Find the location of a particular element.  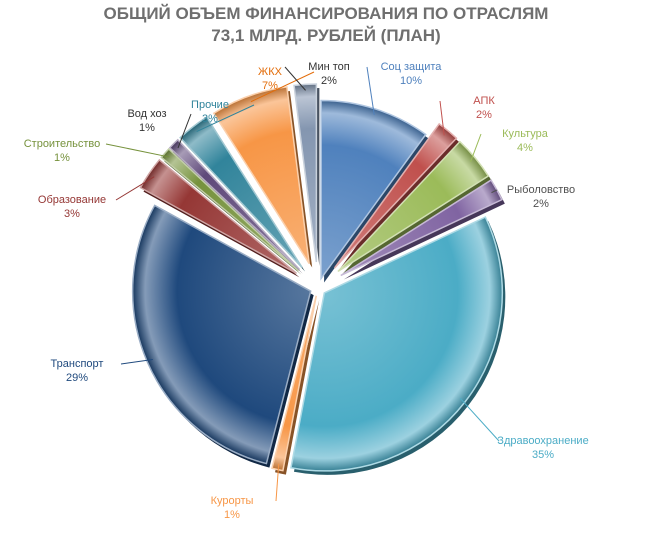

slice-category-label: Транспорт is located at coordinates (77, 364).